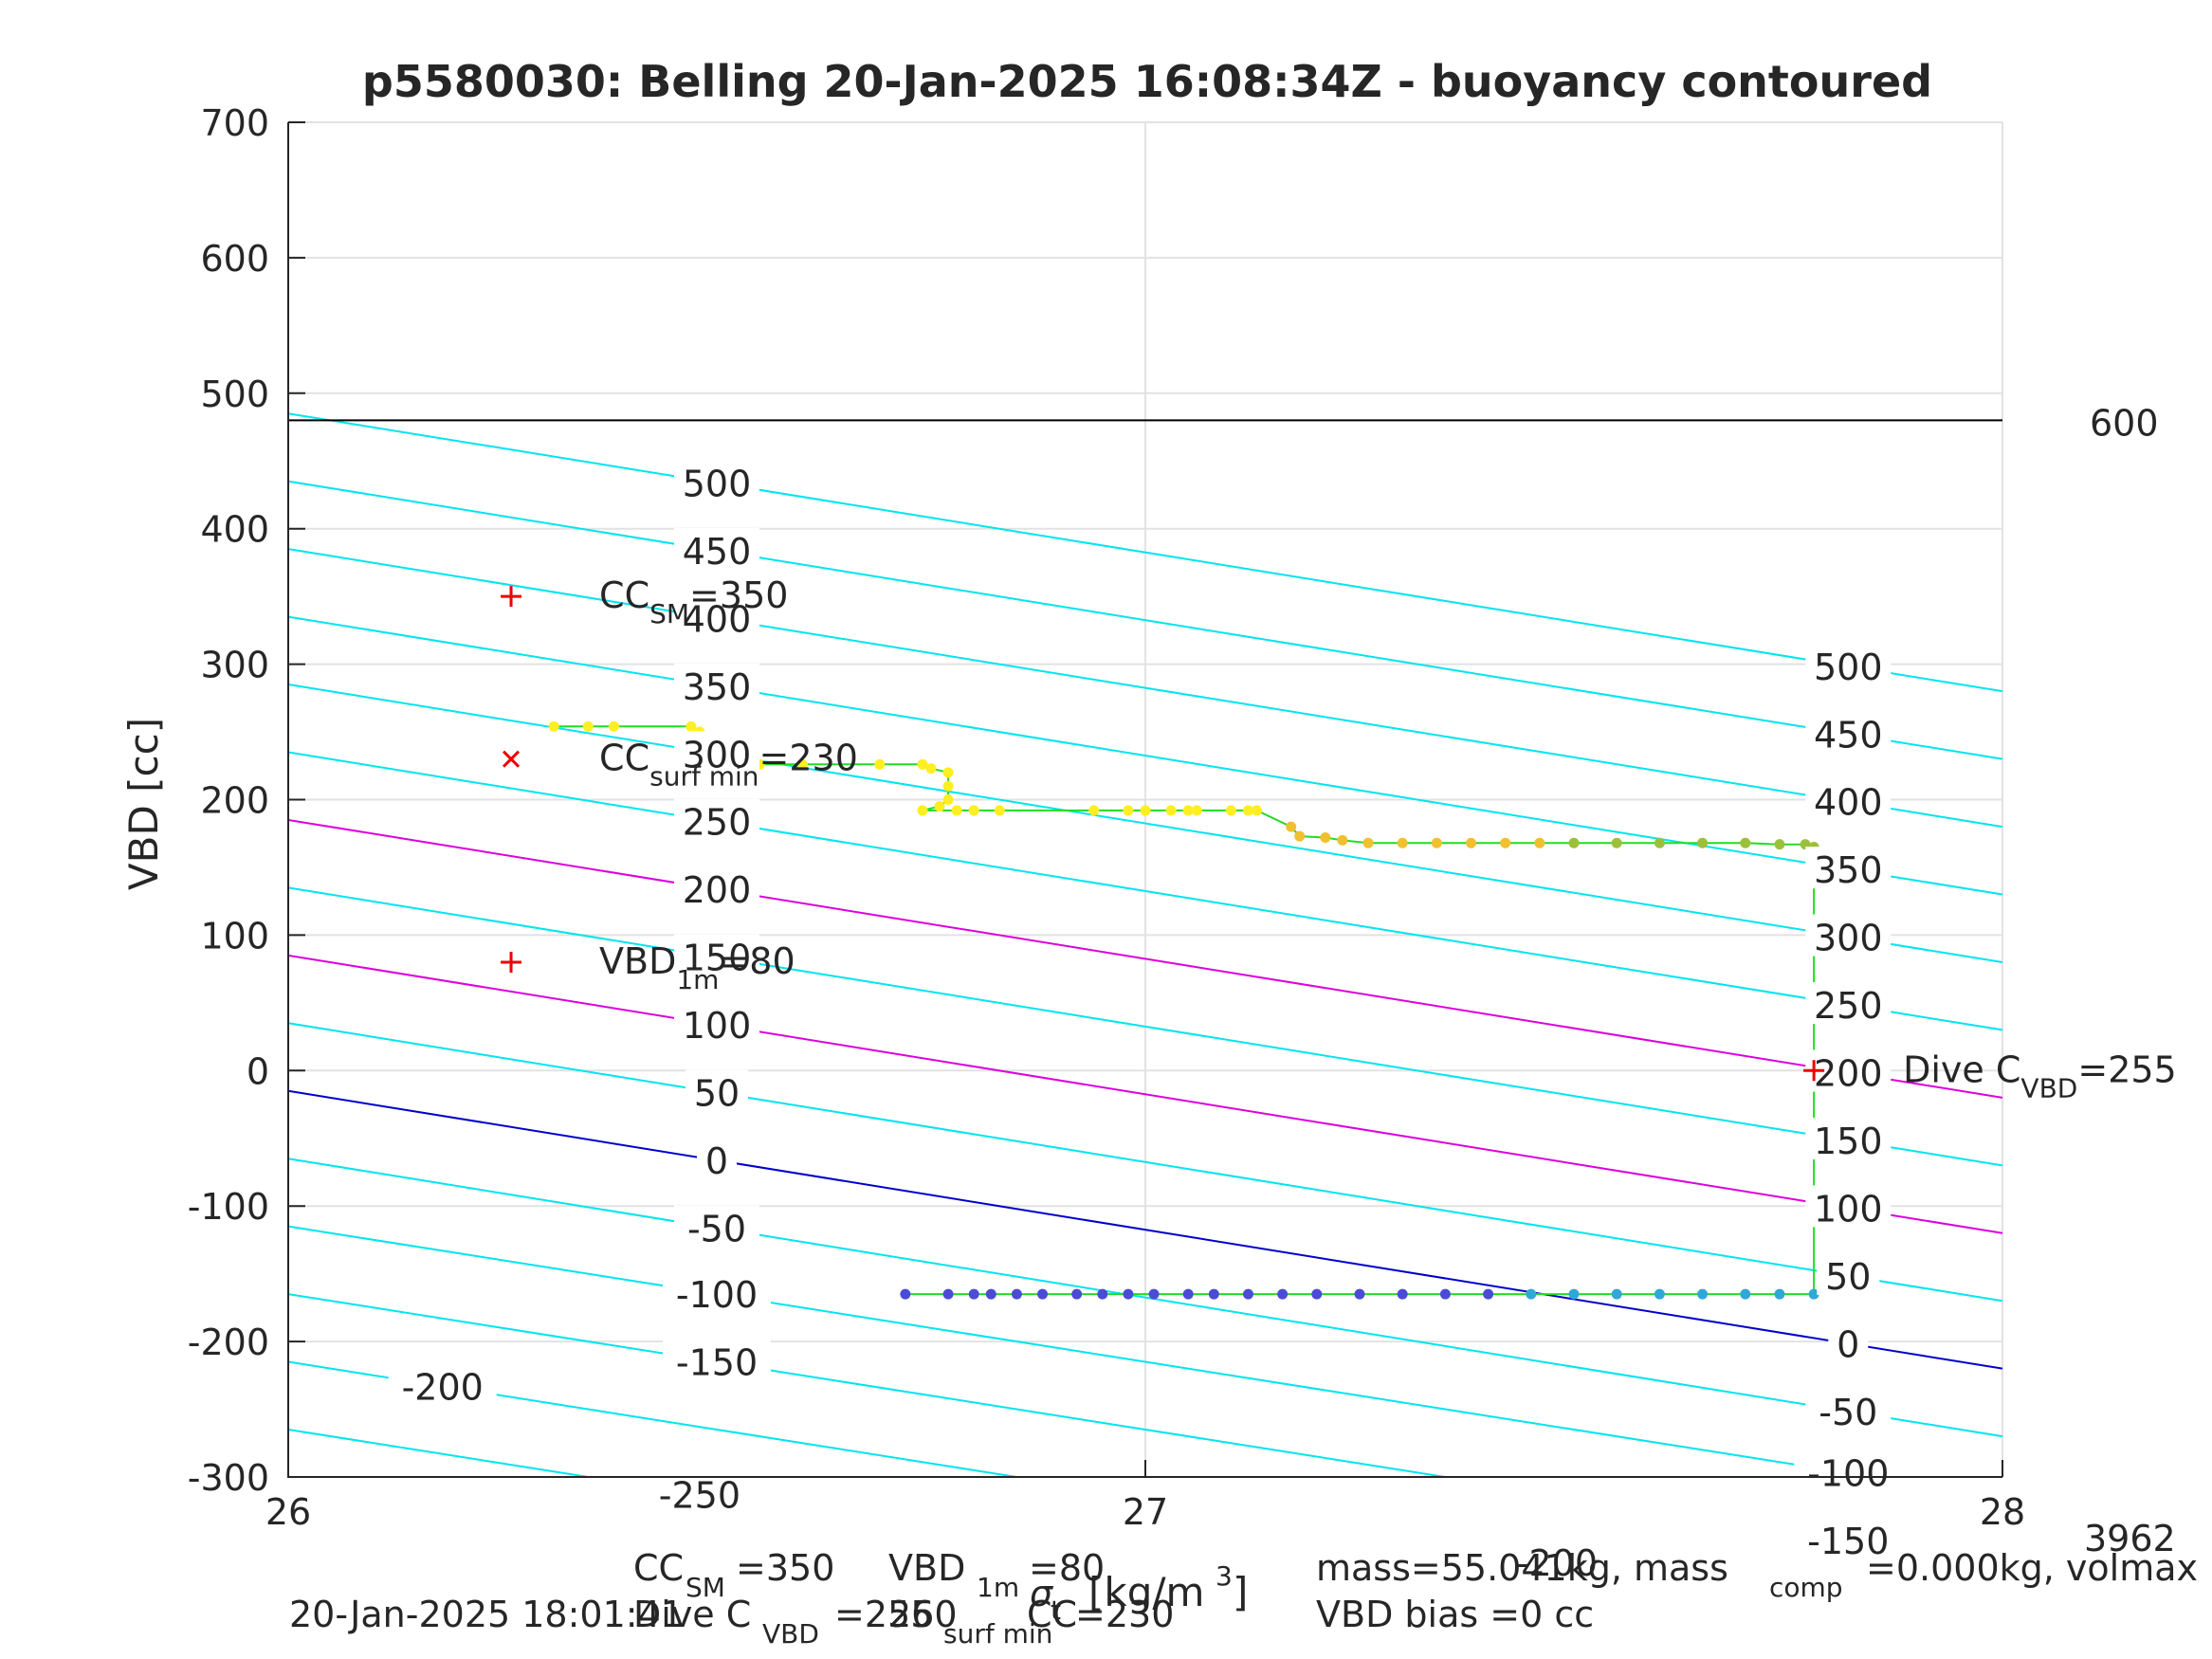  What do you see at coordinates (692, 1614) in the screenshot?
I see `footer-dive-c-vbd: Dive C` at bounding box center [692, 1614].